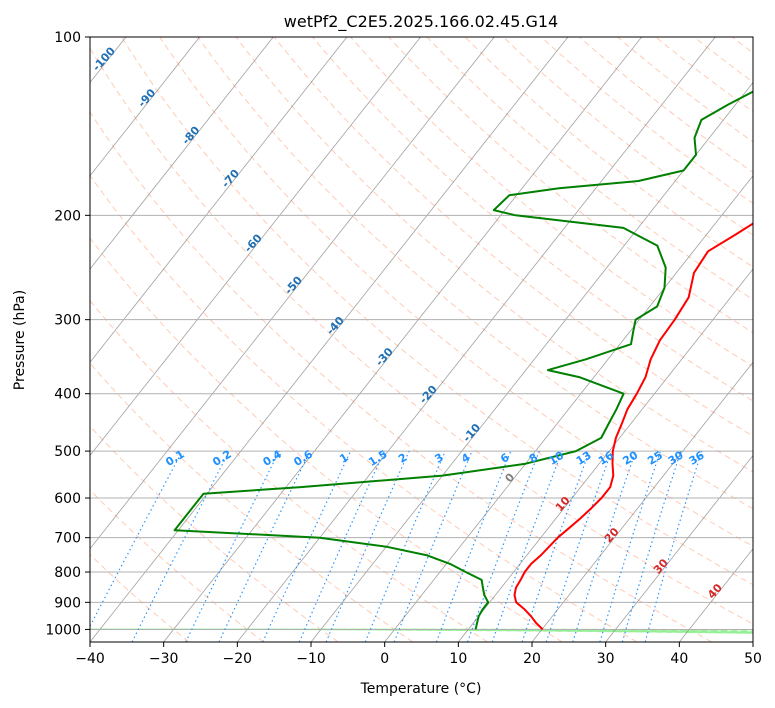 Image resolution: width=775 pixels, height=708 pixels. What do you see at coordinates (458, 659) in the screenshot?
I see `x-tick-label: 10` at bounding box center [458, 659].